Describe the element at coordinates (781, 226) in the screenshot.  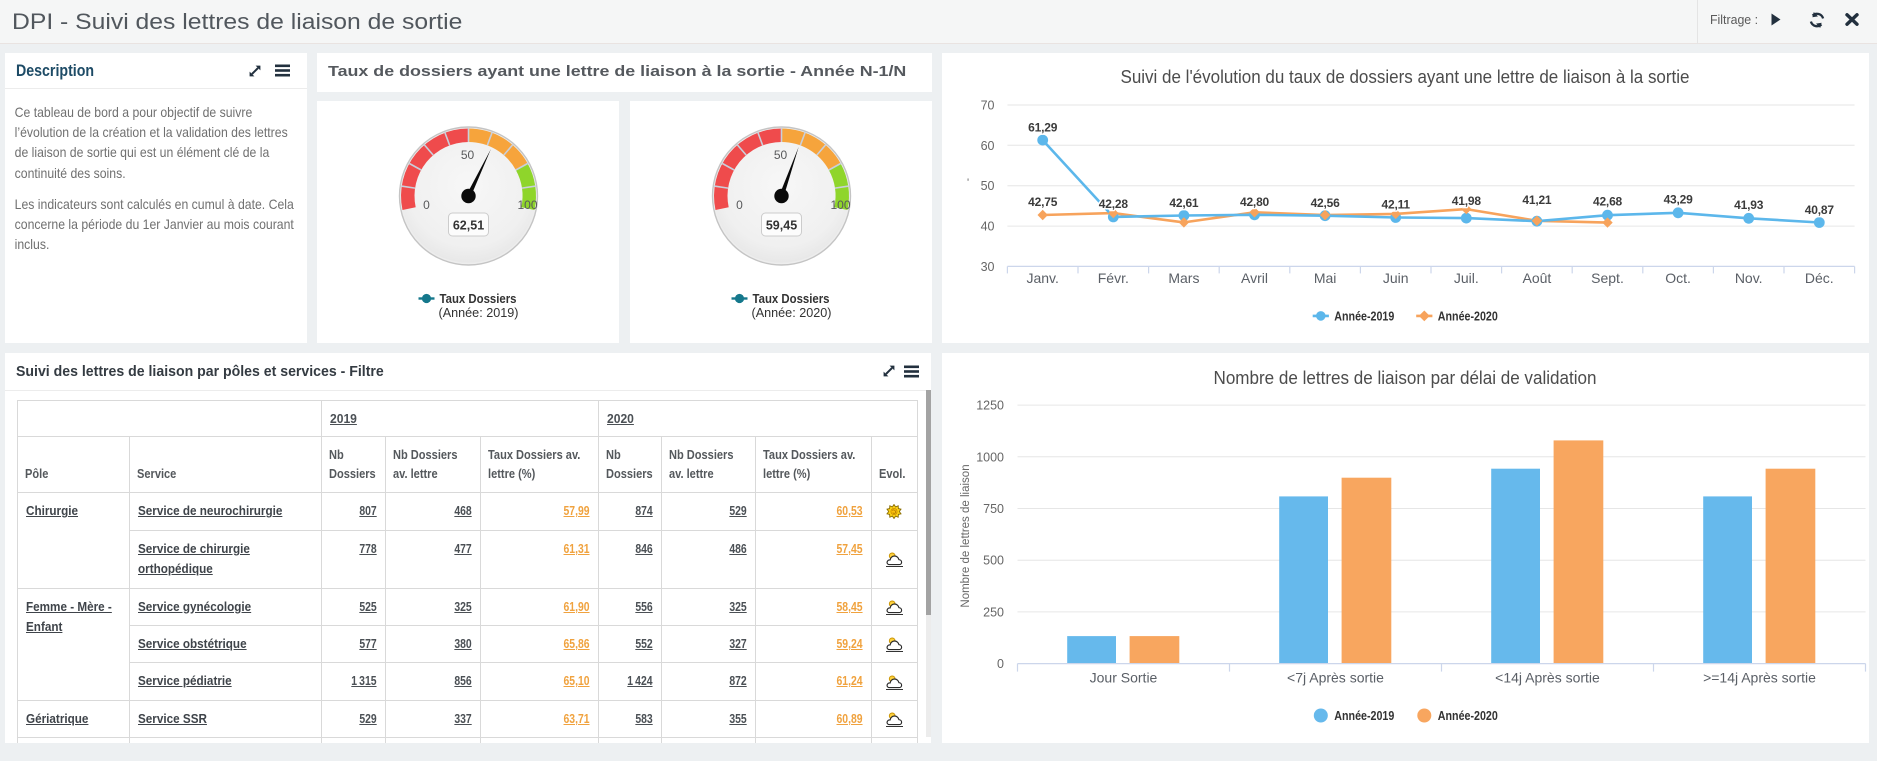
I see `svg-text: 59,45` at that location.